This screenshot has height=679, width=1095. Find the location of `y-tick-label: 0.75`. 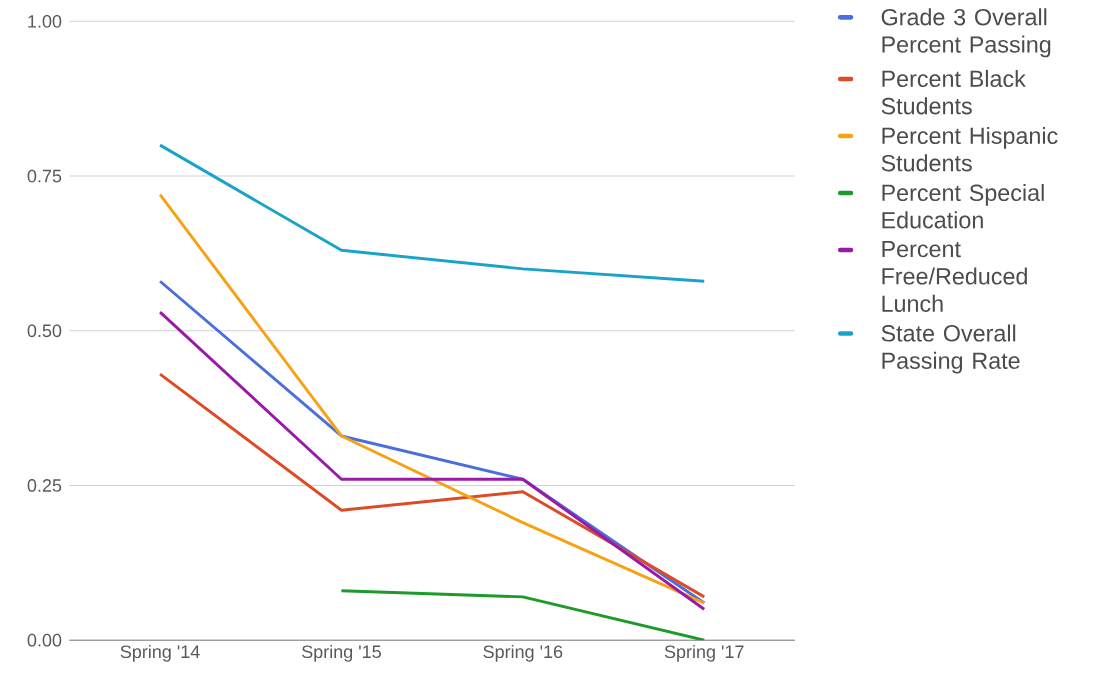

y-tick-label: 0.75 is located at coordinates (44, 176).